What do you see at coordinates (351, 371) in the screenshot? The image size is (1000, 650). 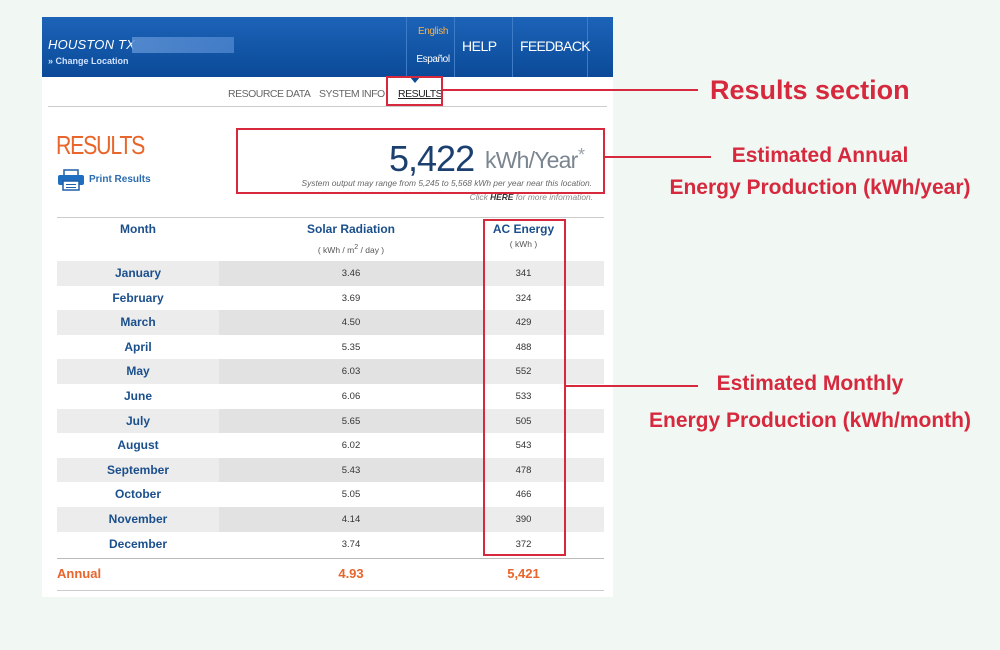 I see `cell-solar-radiation: 6.03` at bounding box center [351, 371].